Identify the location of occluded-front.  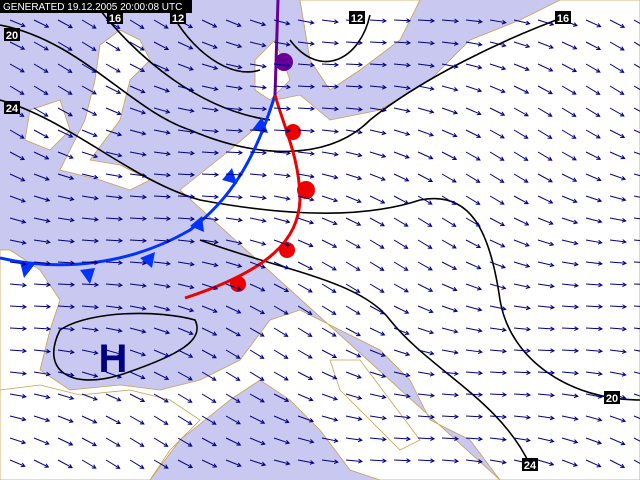
(276, 48).